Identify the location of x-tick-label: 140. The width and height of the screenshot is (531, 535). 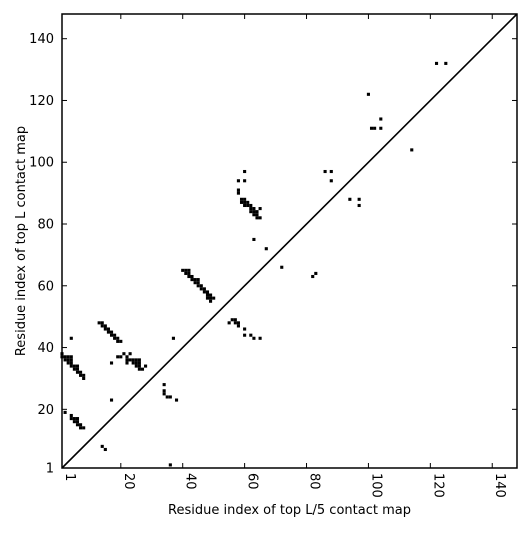
(499, 485).